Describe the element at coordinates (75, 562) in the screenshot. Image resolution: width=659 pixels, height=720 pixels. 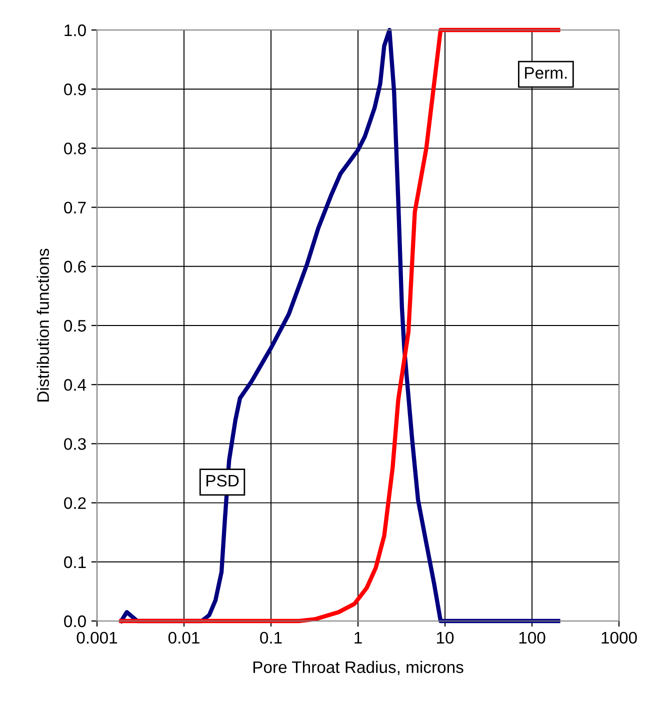
I see `y-tick-label: 0.1` at that location.